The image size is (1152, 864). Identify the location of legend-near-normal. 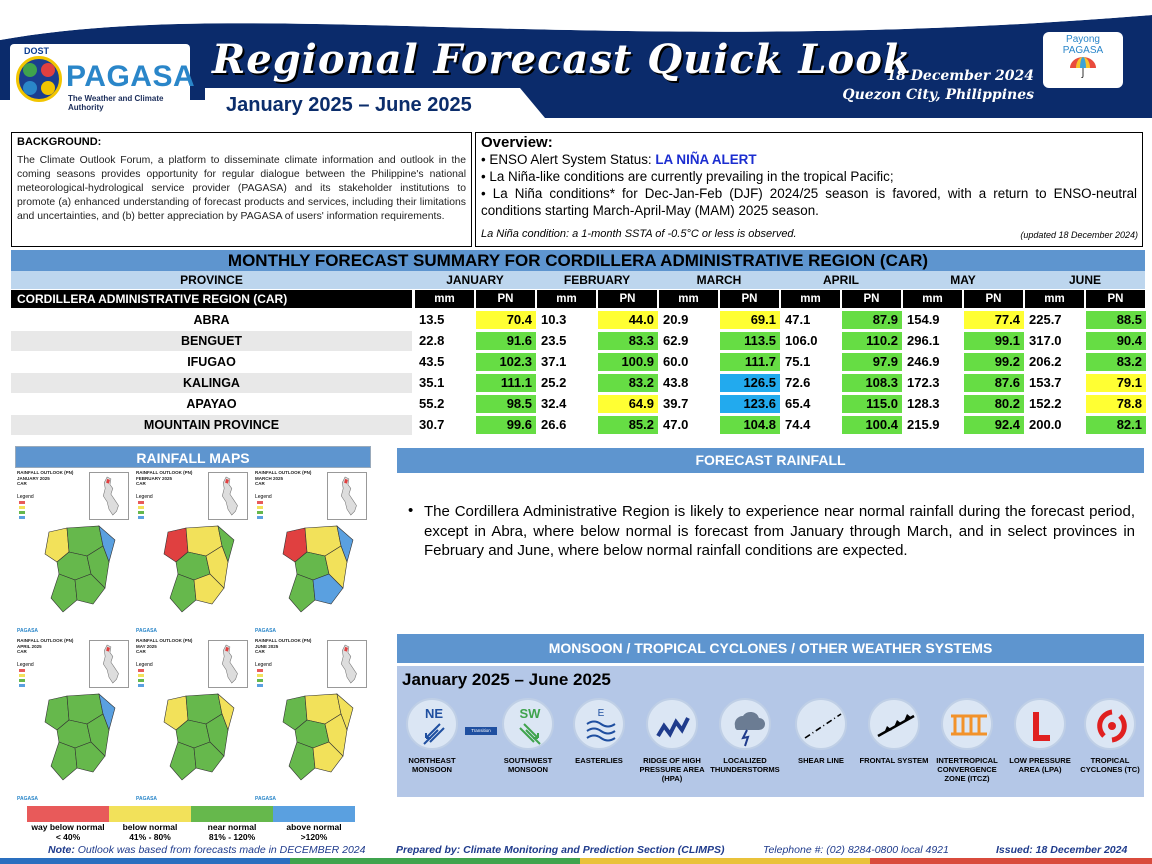
(232, 814).